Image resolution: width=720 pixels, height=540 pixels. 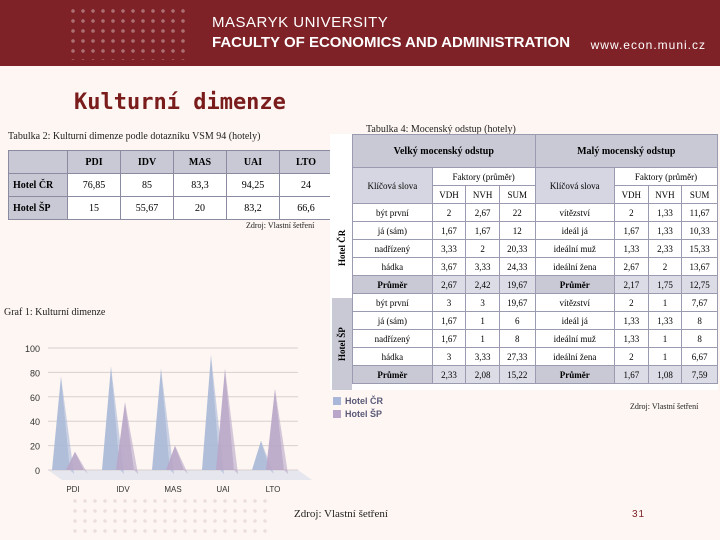 I want to click on y-tick-label: 40, so click(x=35, y=422).